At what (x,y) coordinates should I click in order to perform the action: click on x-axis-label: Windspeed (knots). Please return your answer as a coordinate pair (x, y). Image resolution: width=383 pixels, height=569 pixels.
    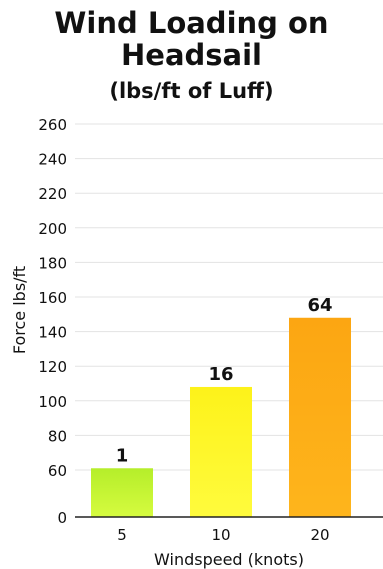
    Looking at the image, I should click on (229, 559).